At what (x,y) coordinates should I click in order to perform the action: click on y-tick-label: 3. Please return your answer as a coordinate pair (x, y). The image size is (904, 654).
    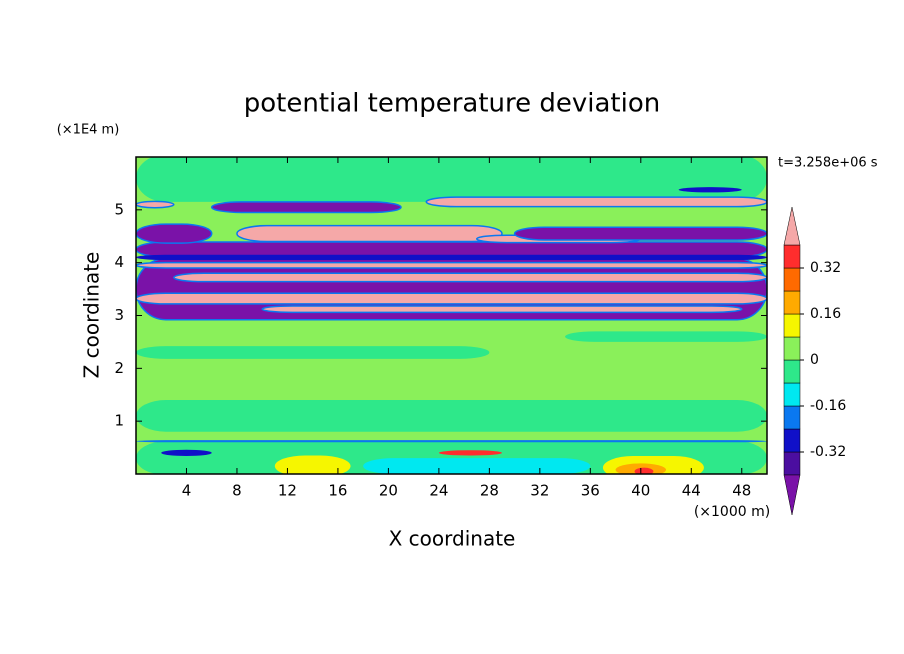
    Looking at the image, I should click on (119, 315).